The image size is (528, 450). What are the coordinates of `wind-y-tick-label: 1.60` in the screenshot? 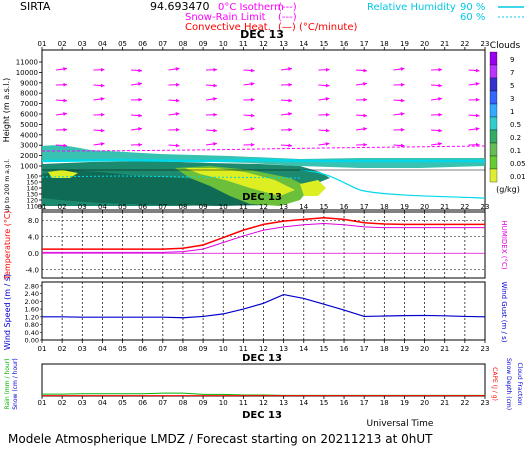 It's located at (32, 310).